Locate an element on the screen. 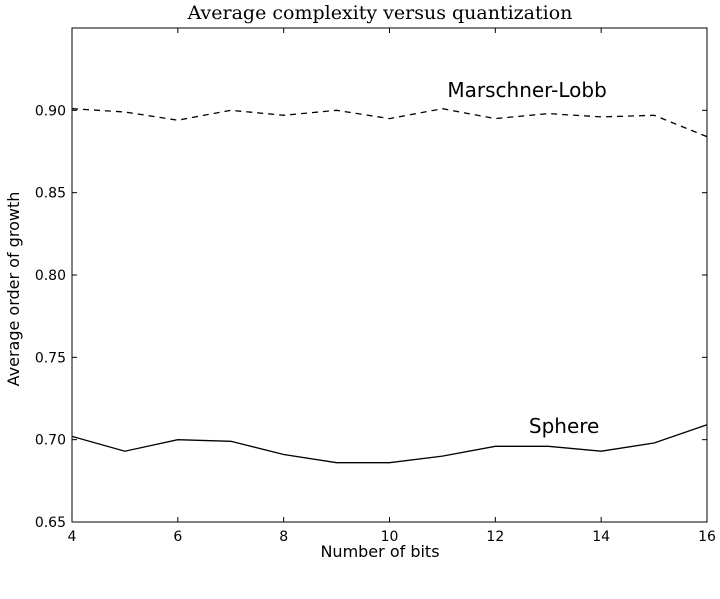 The width and height of the screenshot is (720, 599). y-axis-label: Average order of growth is located at coordinates (13, 289).